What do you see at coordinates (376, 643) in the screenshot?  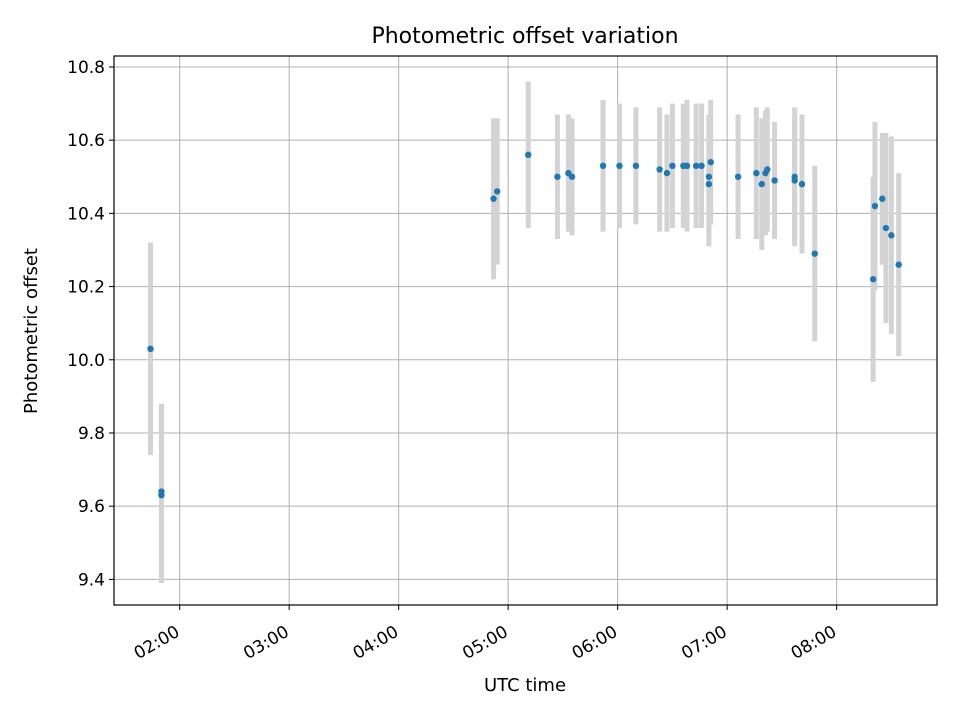 I see `x-tick-label: 04:00` at bounding box center [376, 643].